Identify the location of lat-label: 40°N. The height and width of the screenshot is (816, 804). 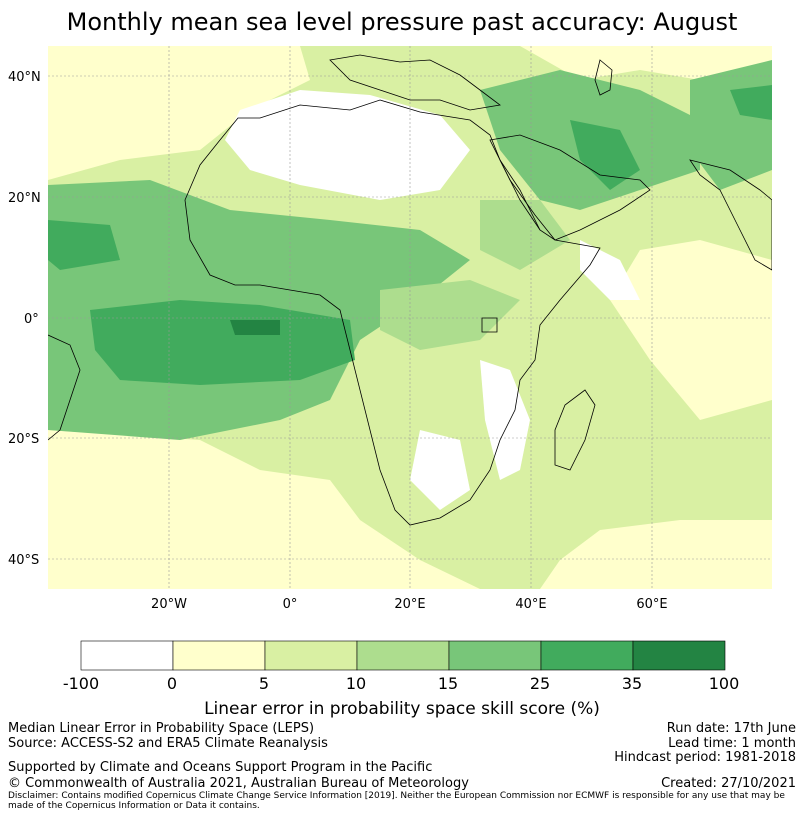
(24, 77).